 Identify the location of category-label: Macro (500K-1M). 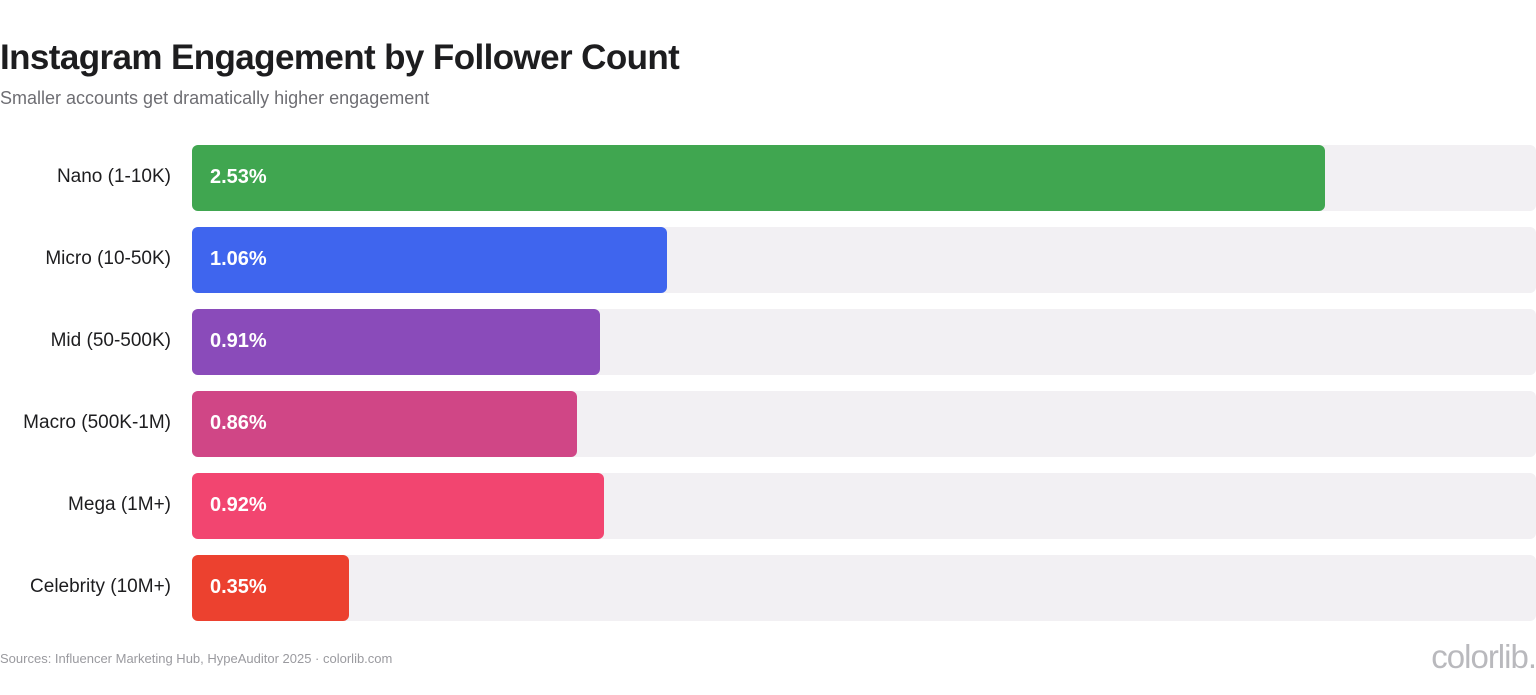
(97, 422).